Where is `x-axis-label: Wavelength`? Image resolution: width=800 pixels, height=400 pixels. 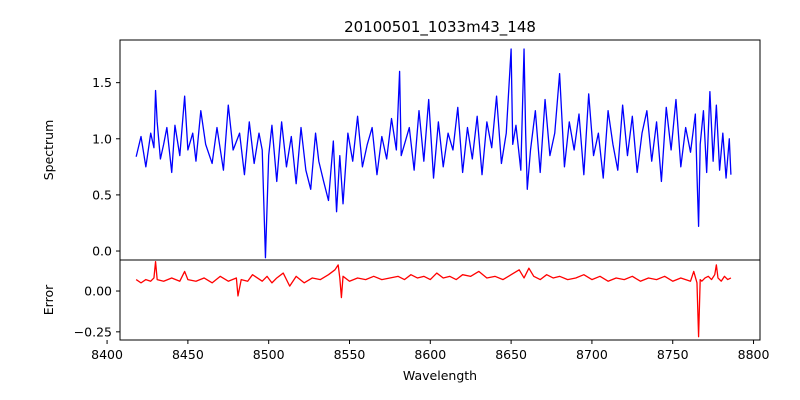
x-axis-label: Wavelength is located at coordinates (440, 375).